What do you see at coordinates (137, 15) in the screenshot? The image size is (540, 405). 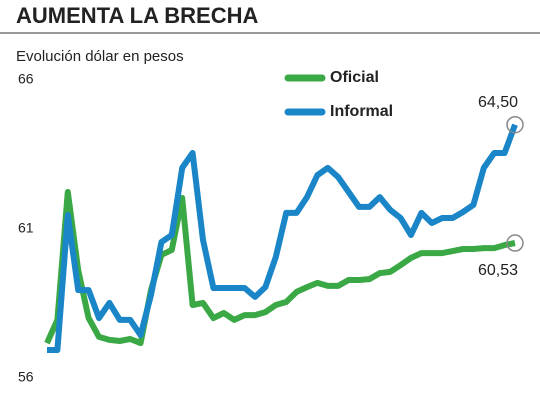 I see `chart-title: AUMENTA LA BRECHA` at bounding box center [137, 15].